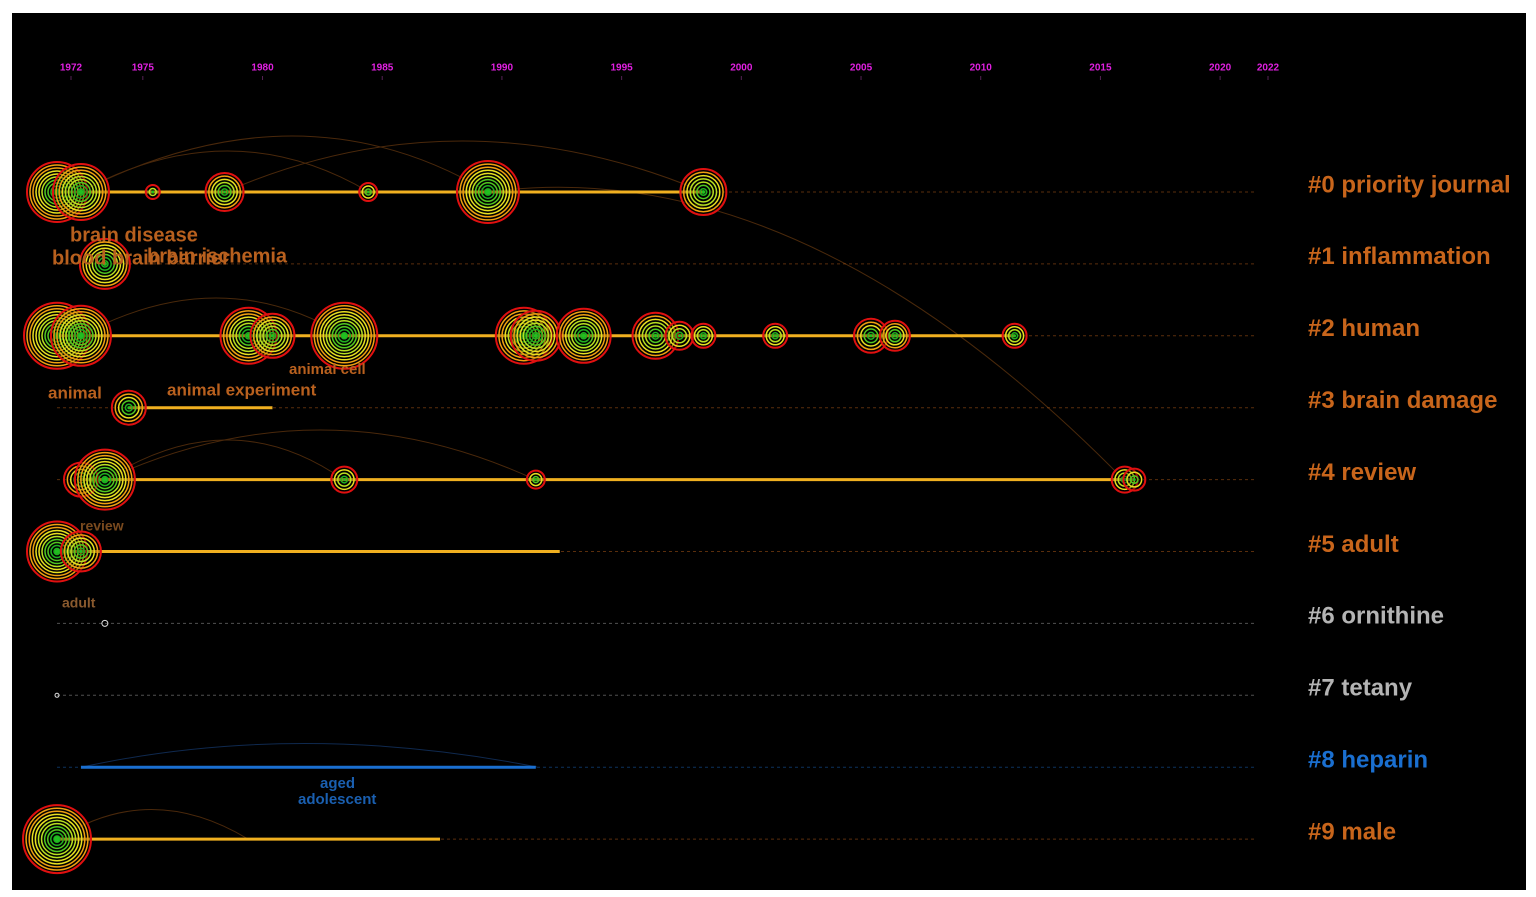  Describe the element at coordinates (134, 235) in the screenshot. I see `node-label: brain disease` at that location.